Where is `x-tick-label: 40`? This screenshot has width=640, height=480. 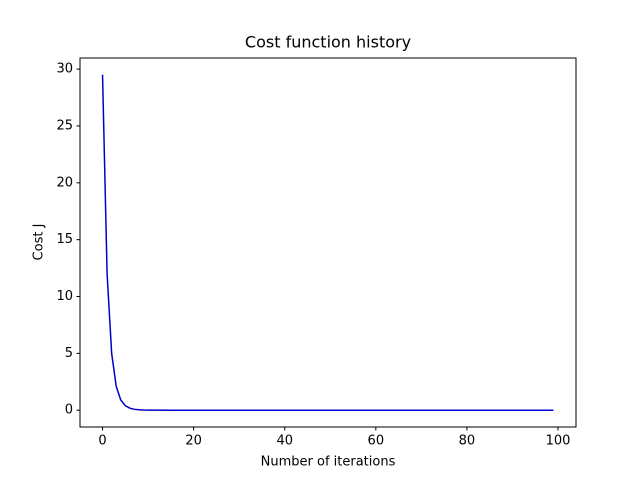
x-tick-label: 40 is located at coordinates (284, 441).